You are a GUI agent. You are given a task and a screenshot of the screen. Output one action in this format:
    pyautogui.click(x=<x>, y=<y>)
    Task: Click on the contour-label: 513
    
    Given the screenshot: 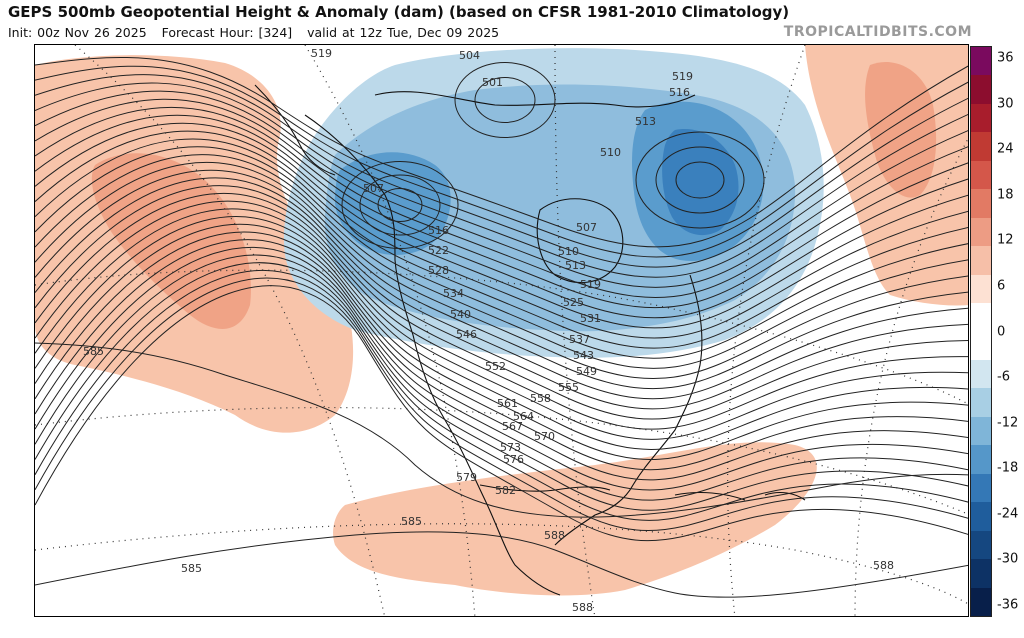 What is the action you would take?
    pyautogui.click(x=575, y=265)
    